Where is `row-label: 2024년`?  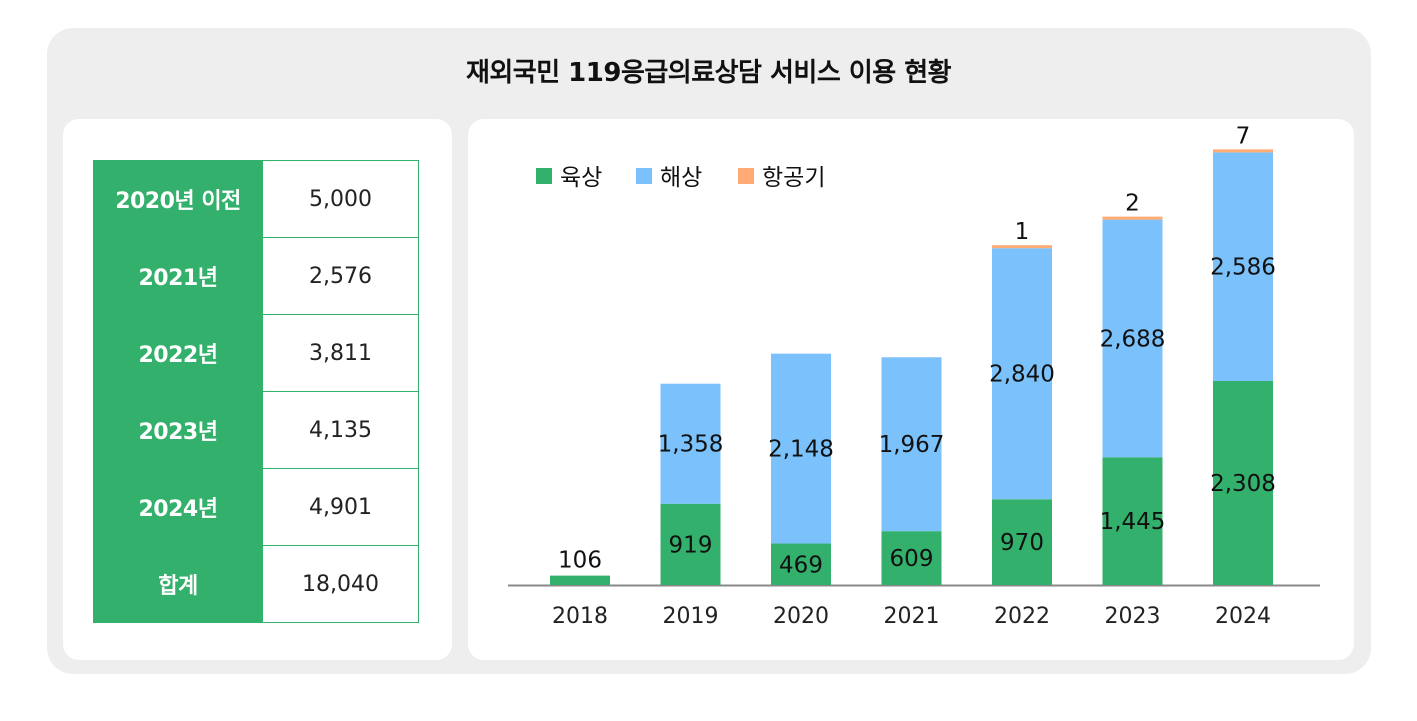
row-label: 2024년 is located at coordinates (178, 507).